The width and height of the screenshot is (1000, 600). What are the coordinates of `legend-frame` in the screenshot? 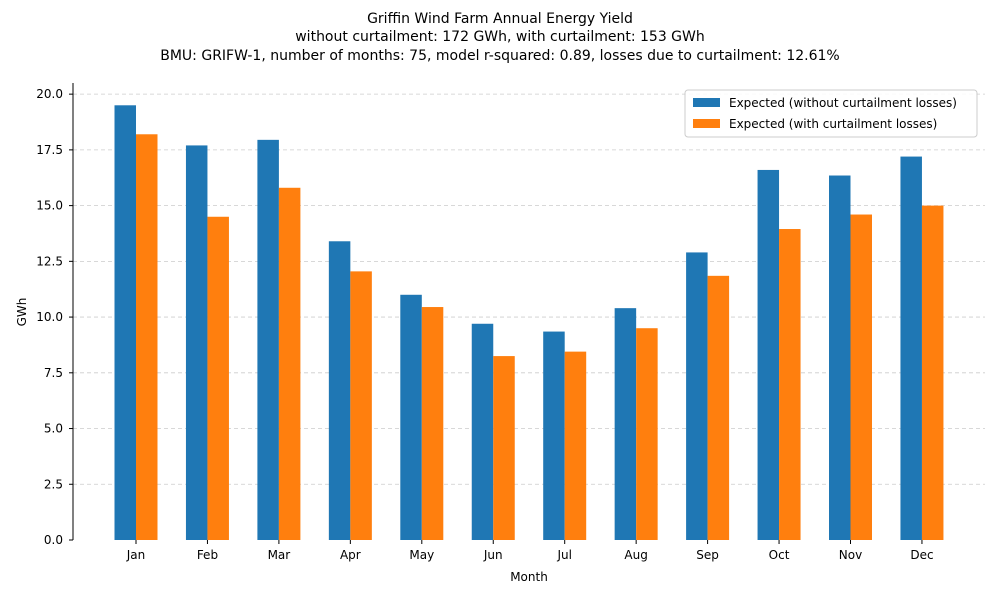 It's located at (831, 113).